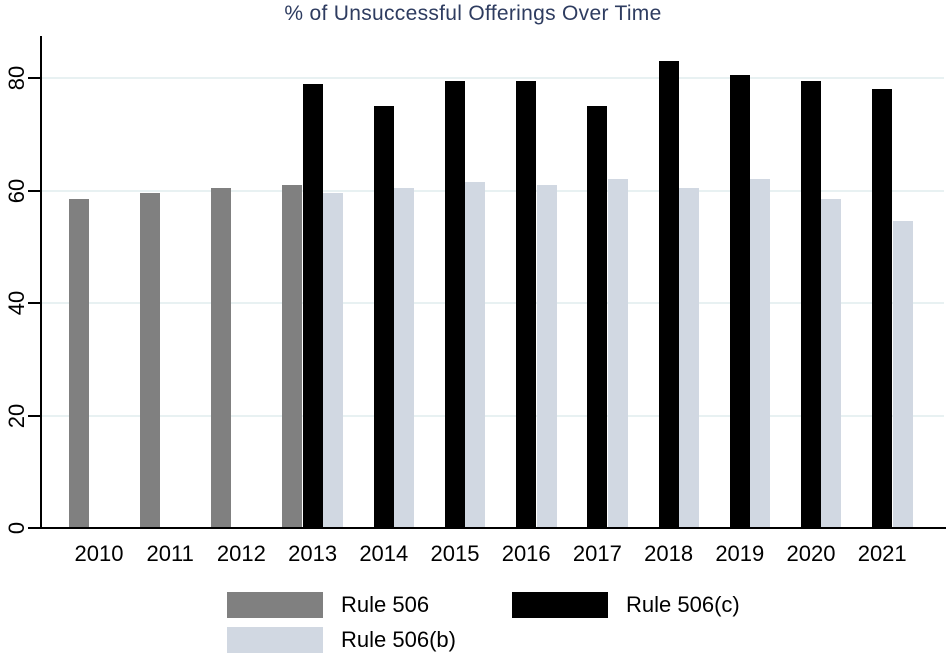  I want to click on bar-rule-506-c-2016, so click(526, 304).